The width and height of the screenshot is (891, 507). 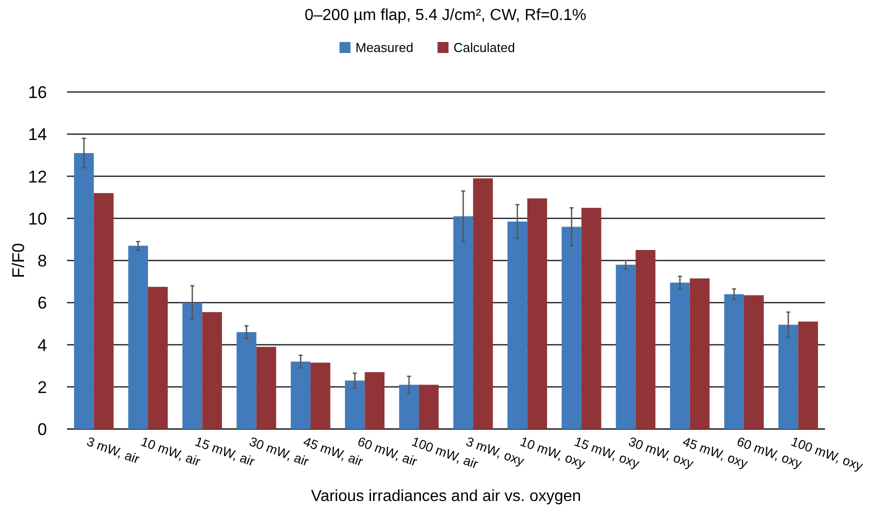 I want to click on x-axis-title: Various irradiances and air vs. oxygen, so click(x=446, y=496).